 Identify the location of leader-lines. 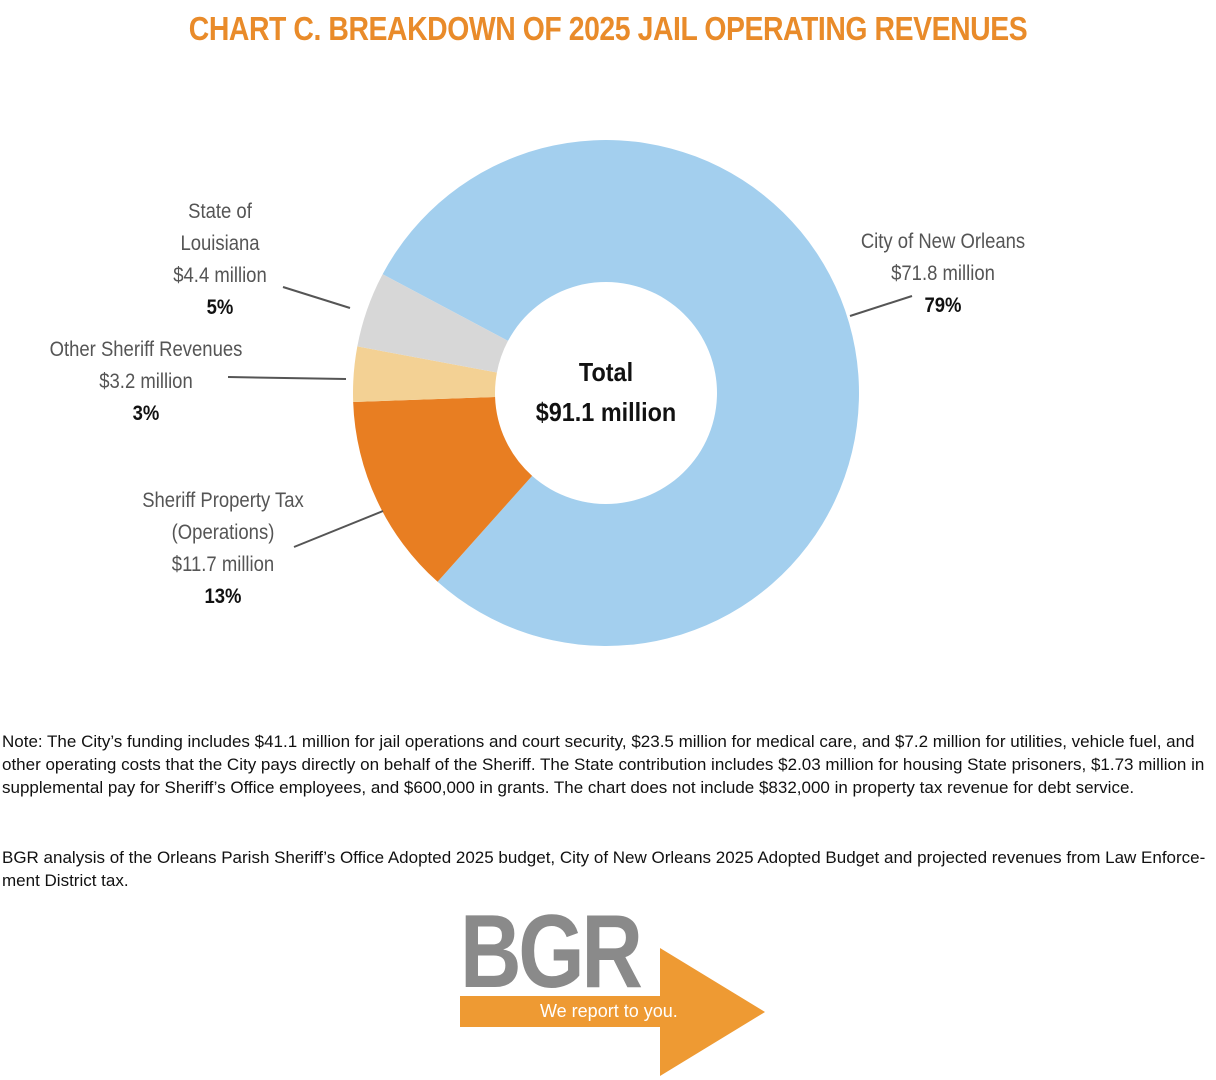
(570, 417).